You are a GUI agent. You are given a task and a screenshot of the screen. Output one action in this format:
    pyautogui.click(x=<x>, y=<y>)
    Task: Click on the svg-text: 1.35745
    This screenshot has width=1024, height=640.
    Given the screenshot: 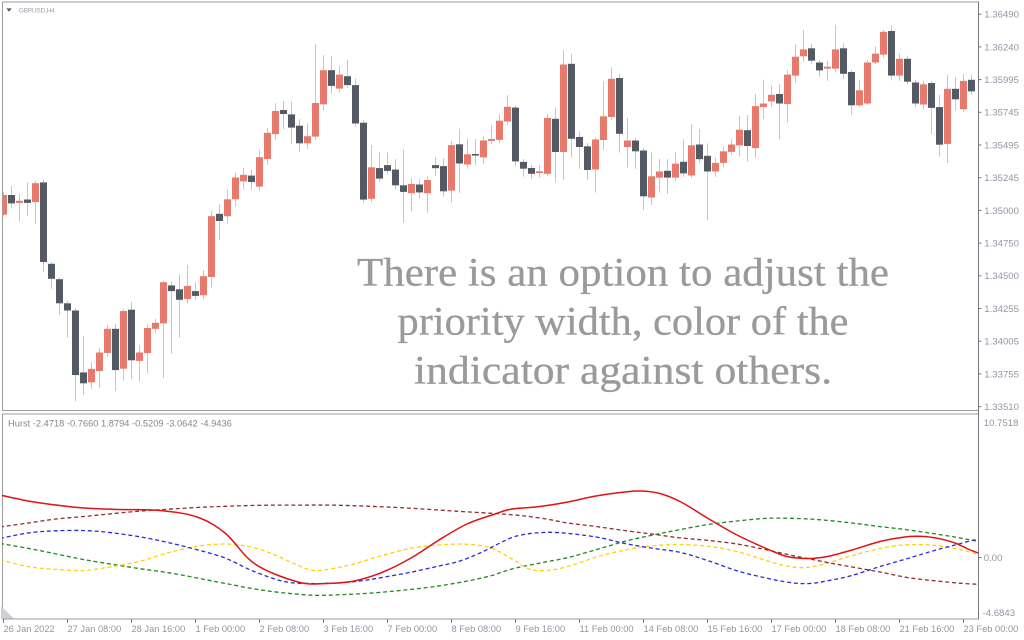 What is the action you would take?
    pyautogui.click(x=1001, y=113)
    